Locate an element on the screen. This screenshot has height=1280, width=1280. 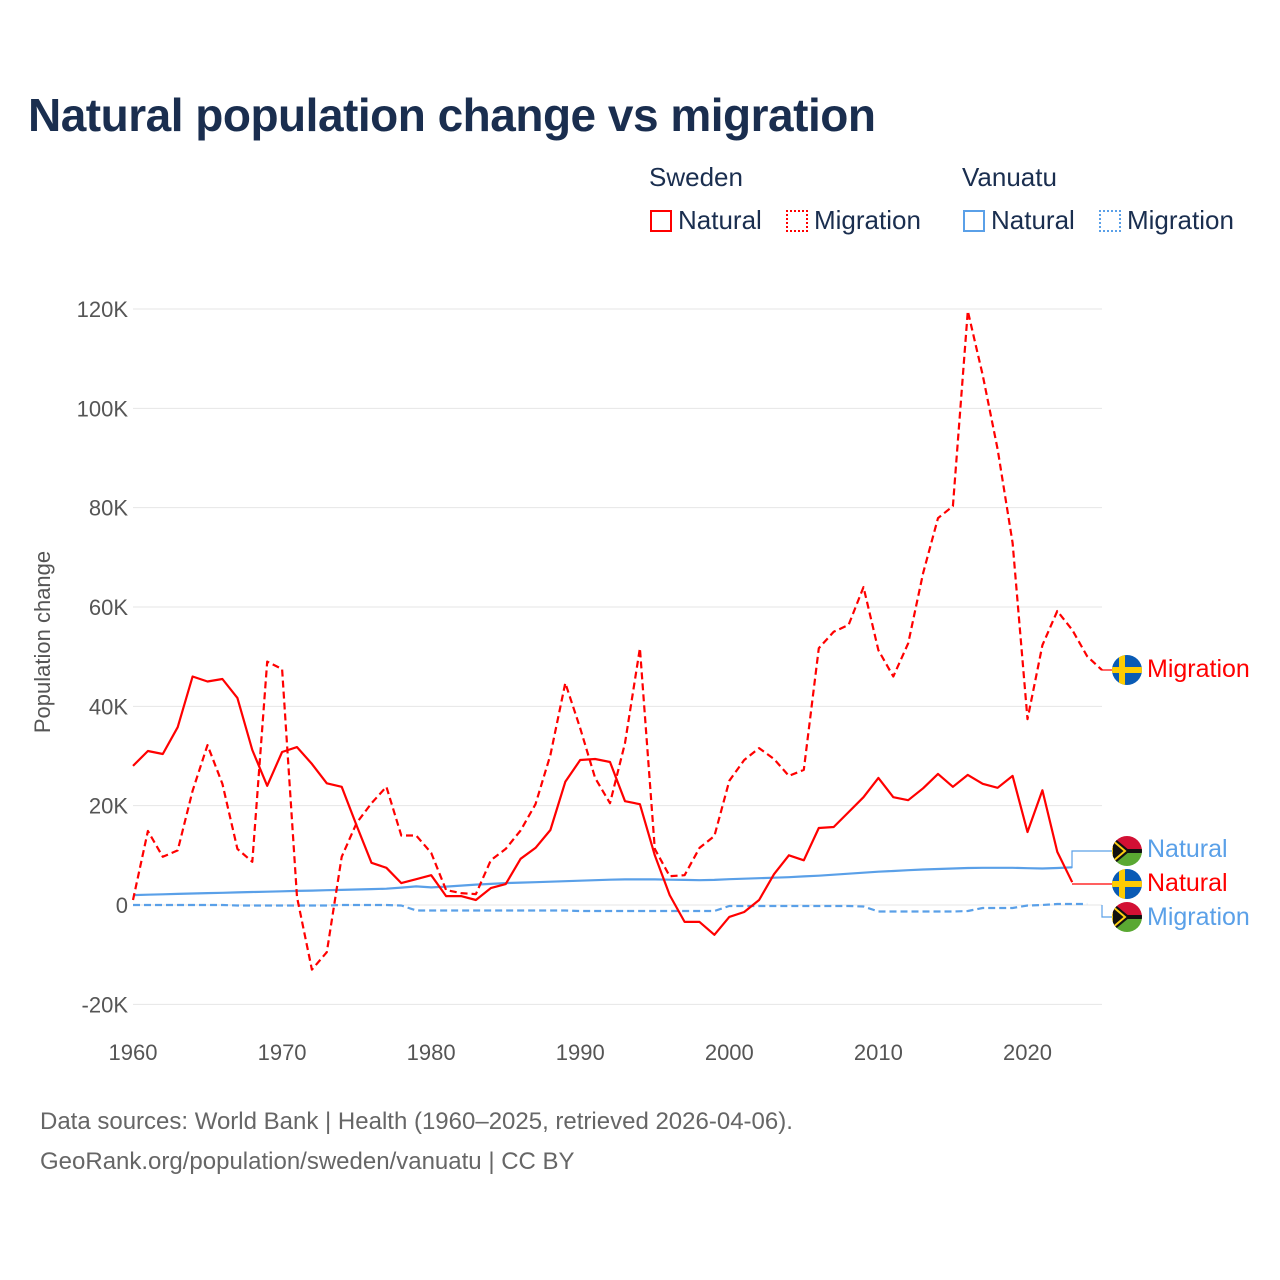
legend-group-vanuatu: Vanuatu is located at coordinates (1009, 177).